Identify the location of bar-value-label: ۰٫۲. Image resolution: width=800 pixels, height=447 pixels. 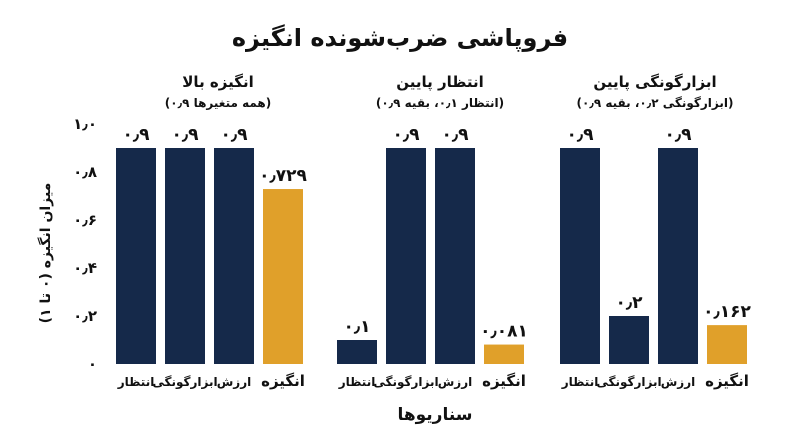
(629, 303).